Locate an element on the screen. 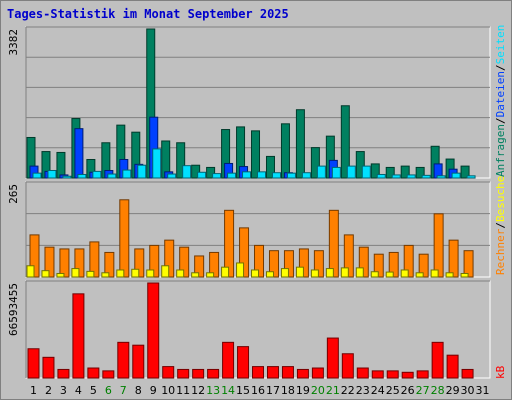 The width and height of the screenshot is (512, 400). x-tick-label-27: 27 is located at coordinates (423, 390).